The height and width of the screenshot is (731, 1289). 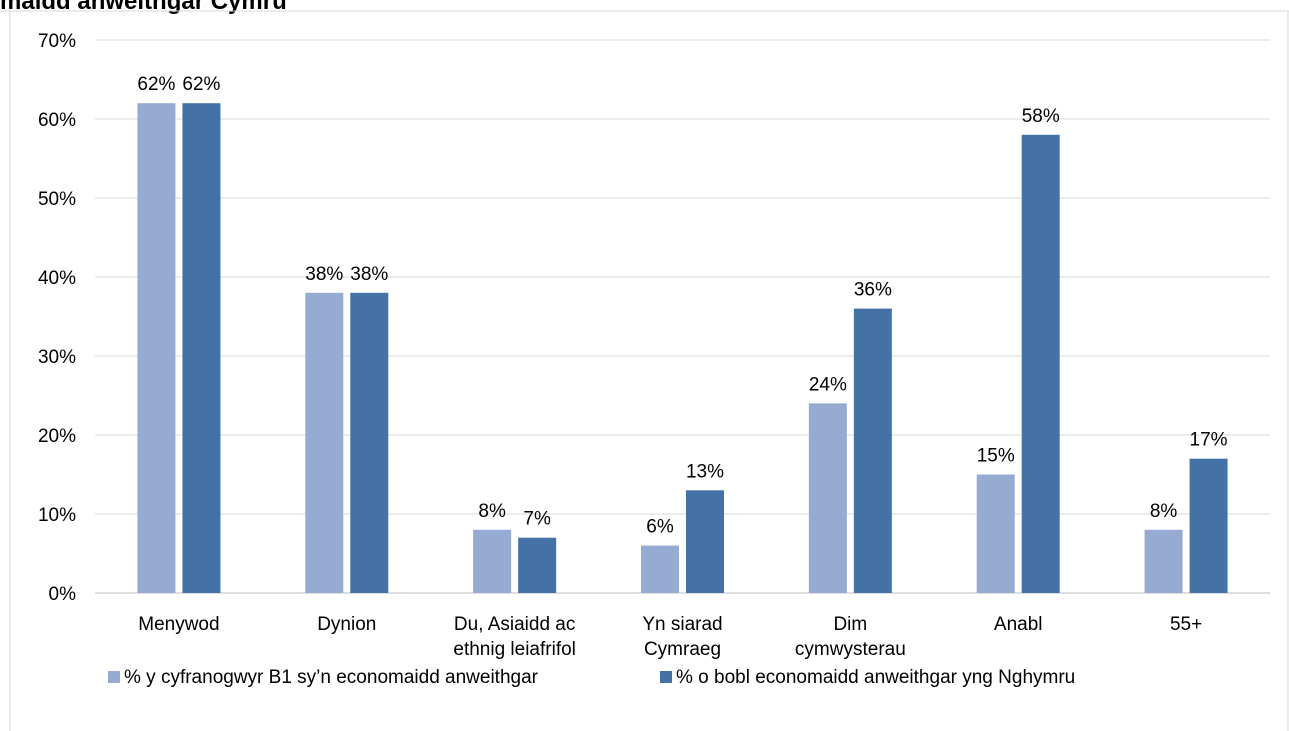 I want to click on data-label: 17%, so click(x=1209, y=440).